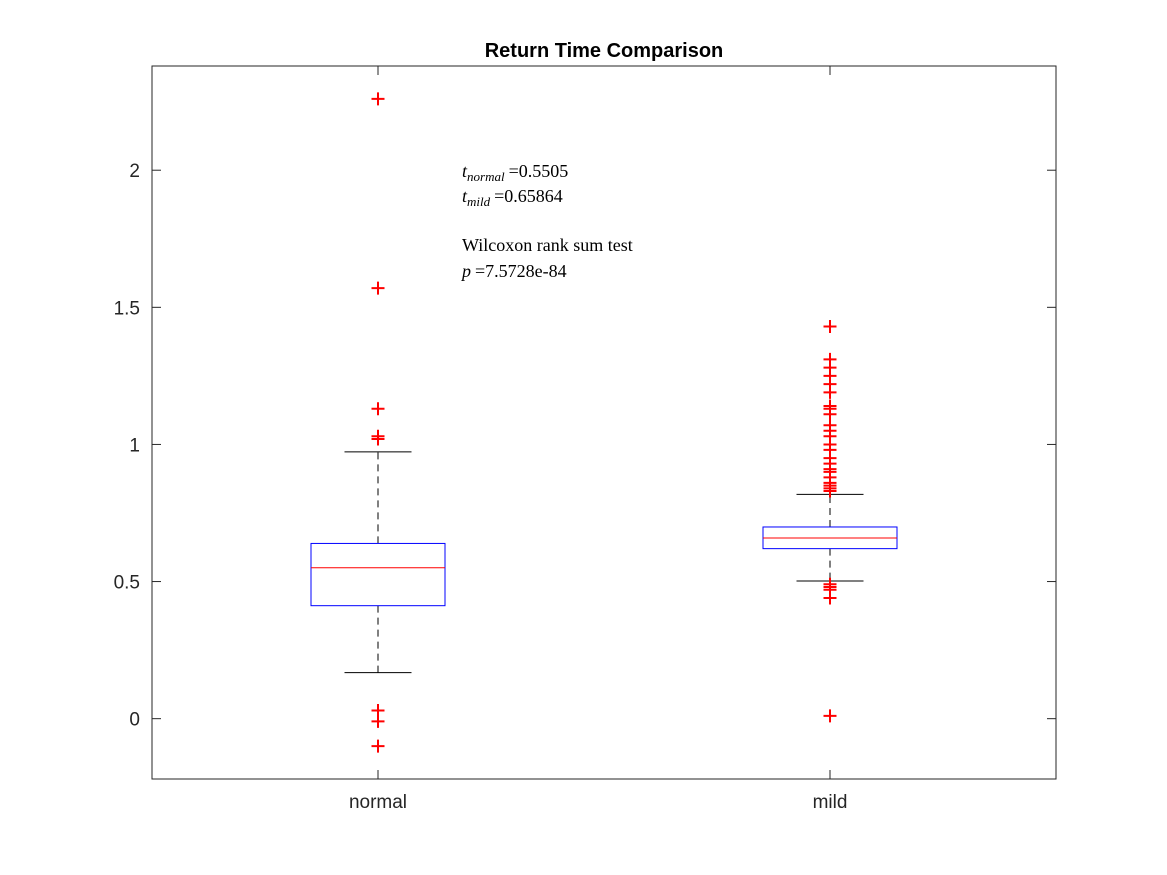  I want to click on x-tick-label: mild, so click(830, 802).